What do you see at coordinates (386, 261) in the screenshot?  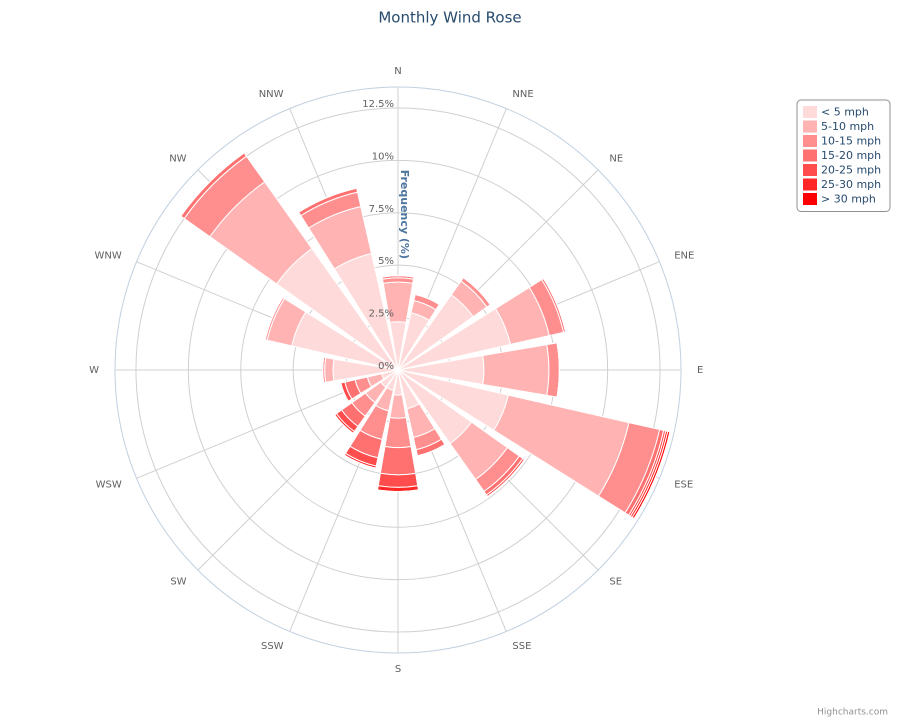 I see `y-tick-label: 5%` at bounding box center [386, 261].